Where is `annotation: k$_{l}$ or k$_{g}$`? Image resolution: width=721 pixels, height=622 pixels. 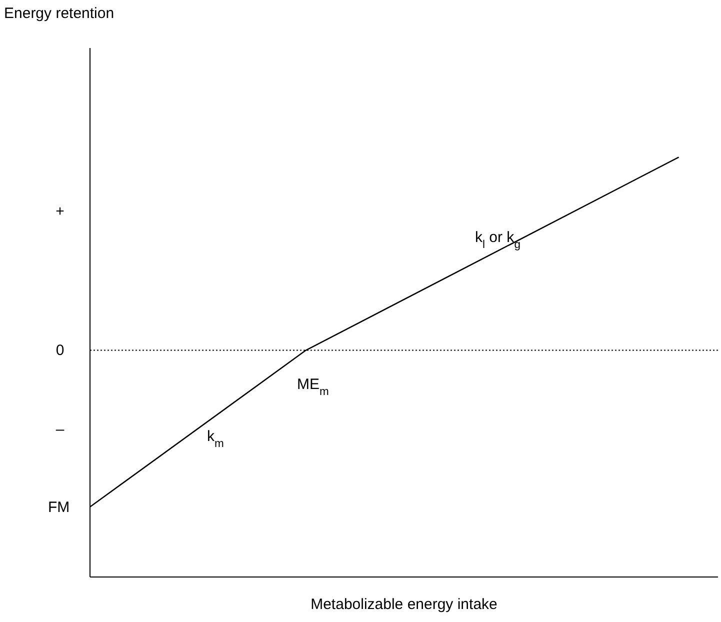 annotation: k$_{l}$ or k$_{g}$ is located at coordinates (497, 240).